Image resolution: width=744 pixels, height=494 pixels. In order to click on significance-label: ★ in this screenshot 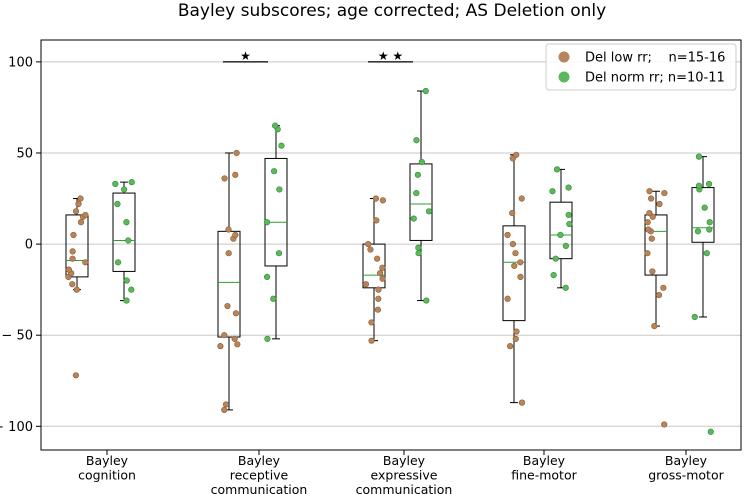, I will do `click(245, 56)`.